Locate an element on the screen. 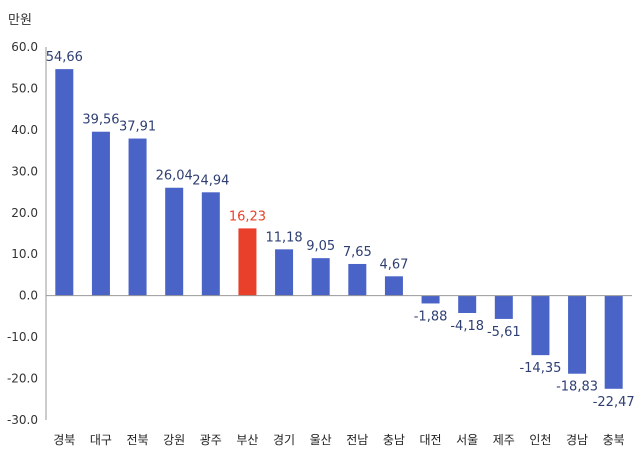 The image size is (640, 459). data-label-경북: 54,66 is located at coordinates (64, 57).